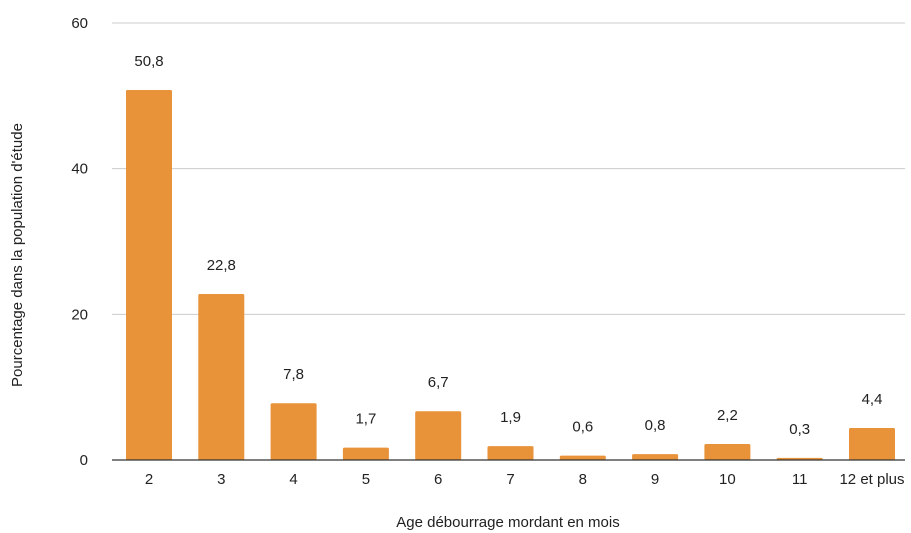 This screenshot has height=533, width=911. I want to click on x-tick-label: 8, so click(583, 479).